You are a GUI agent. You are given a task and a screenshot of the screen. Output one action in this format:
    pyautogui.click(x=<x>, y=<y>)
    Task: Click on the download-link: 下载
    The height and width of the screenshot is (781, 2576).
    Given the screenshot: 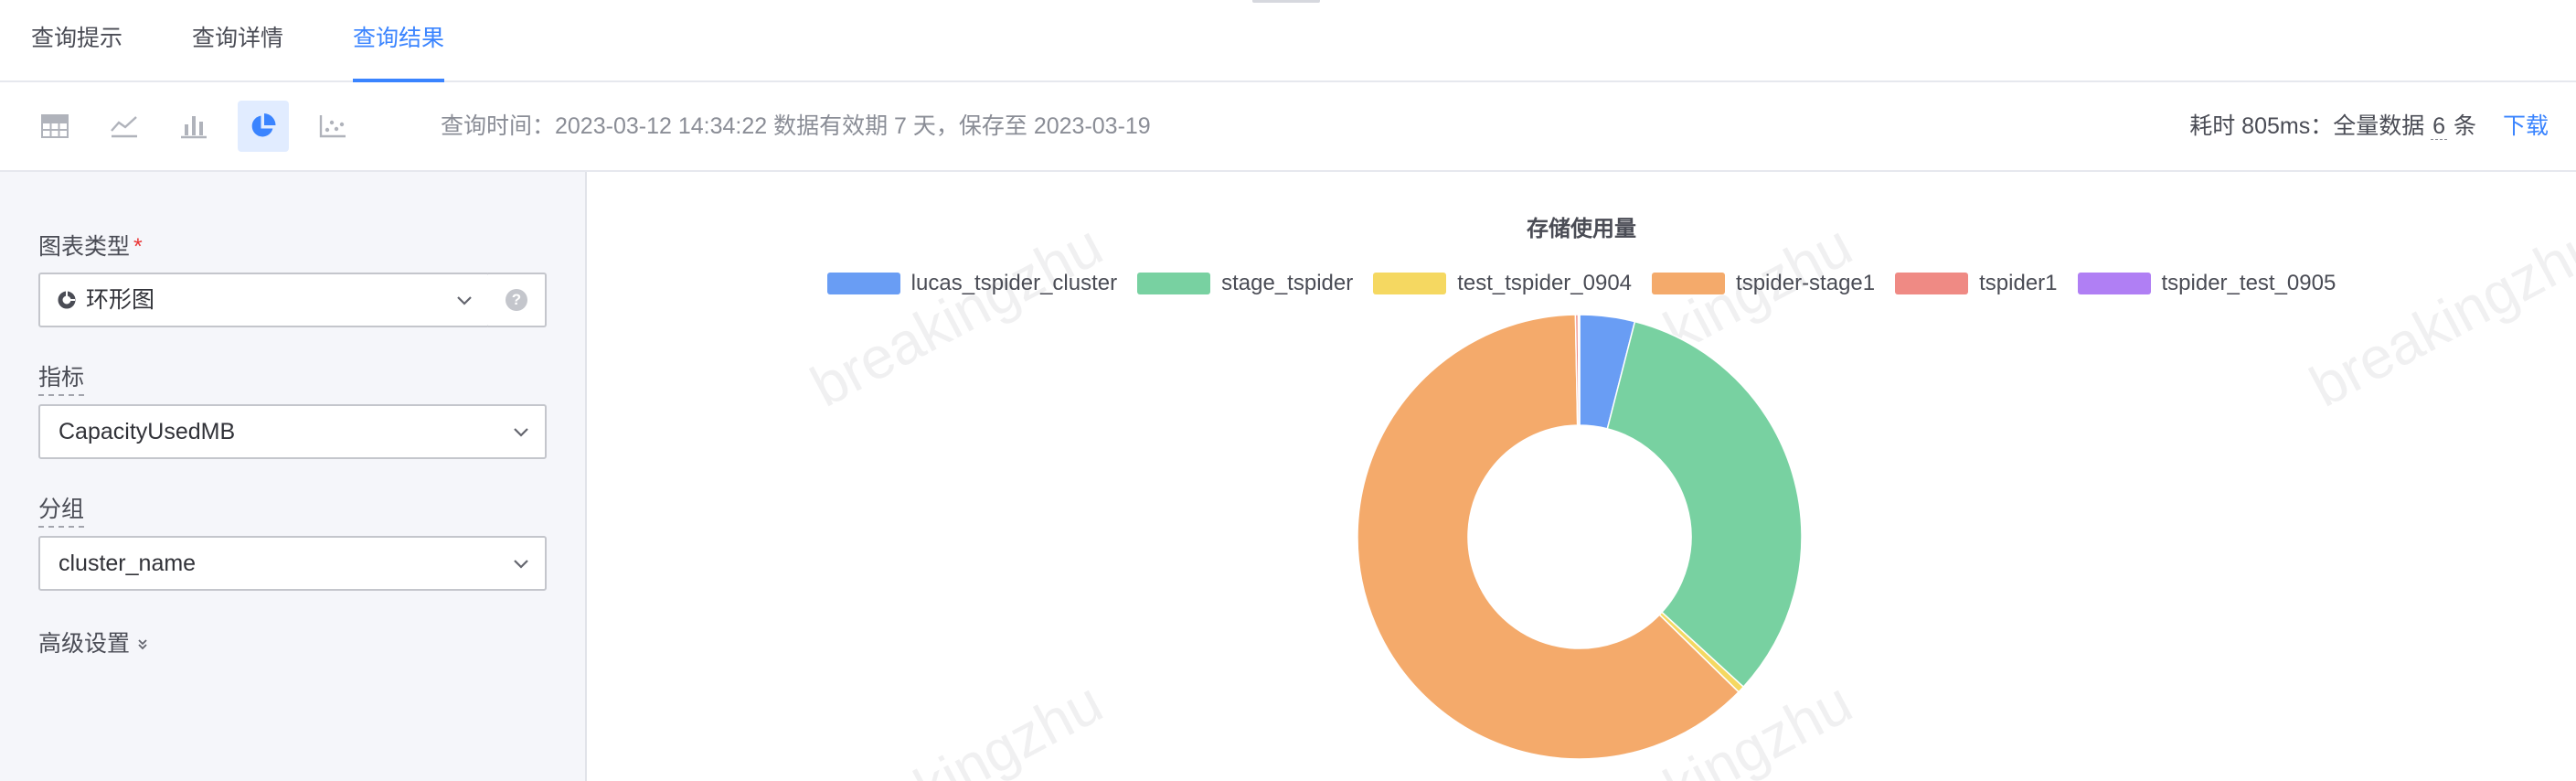 What is the action you would take?
    pyautogui.click(x=2525, y=126)
    